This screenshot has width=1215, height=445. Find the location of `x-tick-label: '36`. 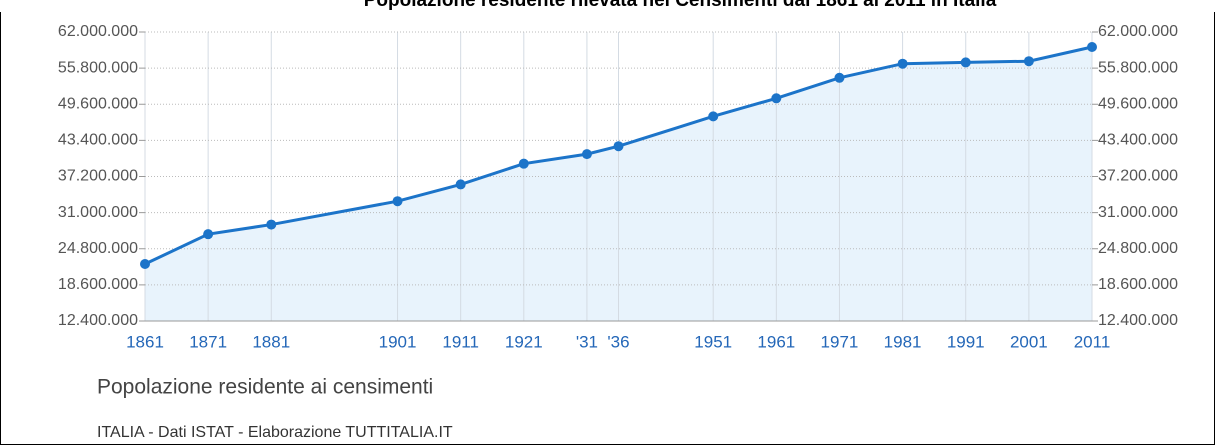

x-tick-label: '36 is located at coordinates (618, 341).